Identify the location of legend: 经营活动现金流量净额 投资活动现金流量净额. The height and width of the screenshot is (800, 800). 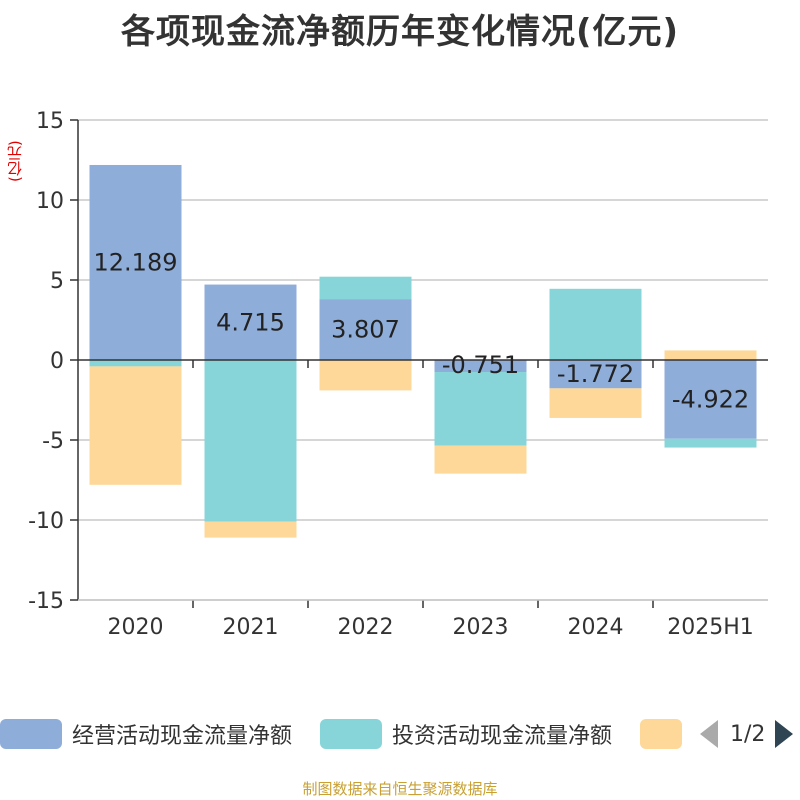
(400, 734).